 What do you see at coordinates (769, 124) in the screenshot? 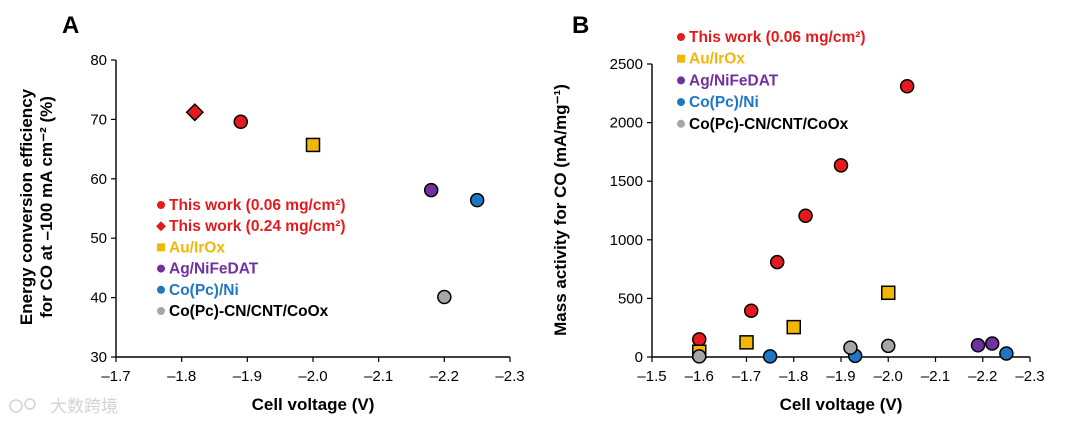
I see `panel-b-legend-label-co-pc-cn-cnt-coox: Co(Pc)-CN/CNT/CoOx` at bounding box center [769, 124].